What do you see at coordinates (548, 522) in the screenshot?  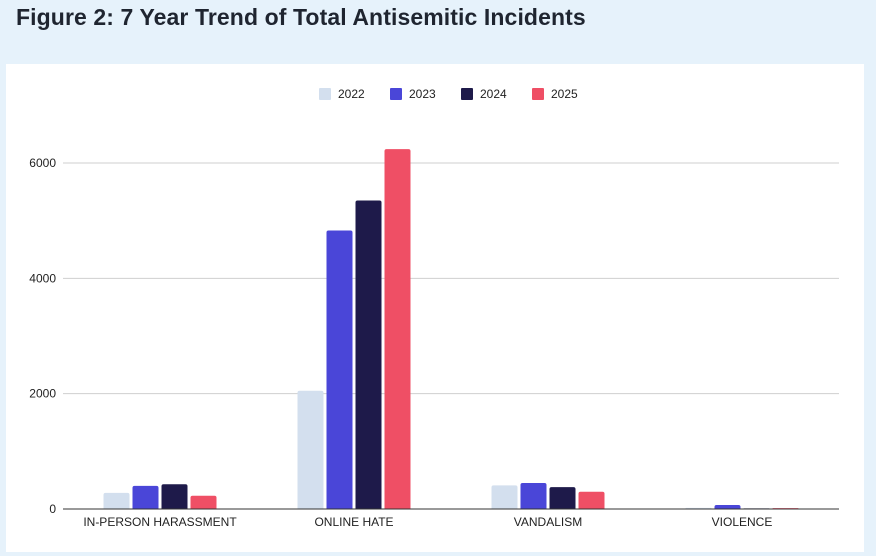 I see `x-category-label: VANDALISM` at bounding box center [548, 522].